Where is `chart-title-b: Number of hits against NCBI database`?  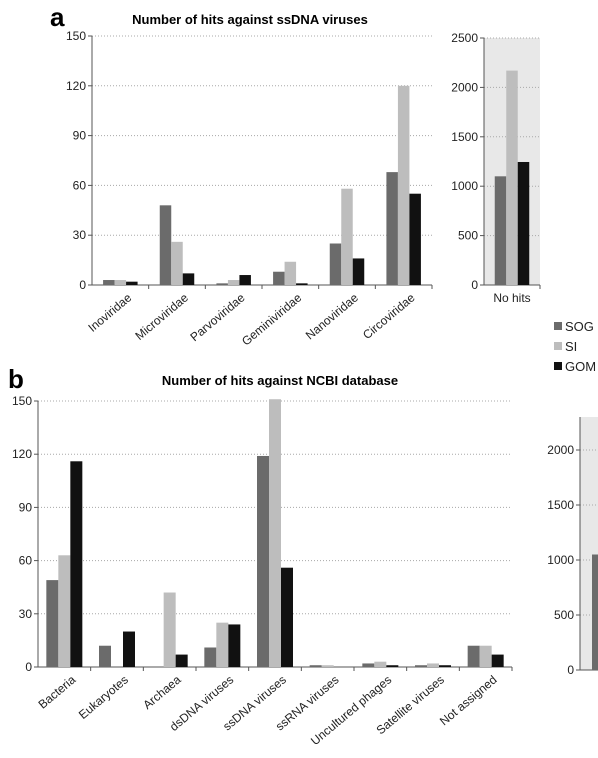 chart-title-b: Number of hits against NCBI database is located at coordinates (280, 380).